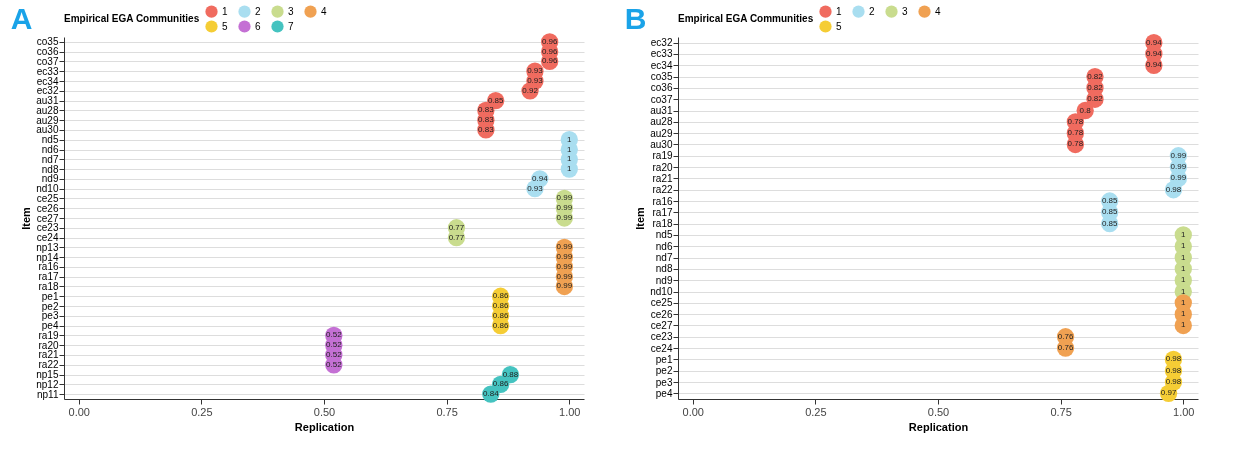 This screenshot has width=1242, height=451. What do you see at coordinates (640, 218) in the screenshot?
I see `y-axis-title: Item` at bounding box center [640, 218].